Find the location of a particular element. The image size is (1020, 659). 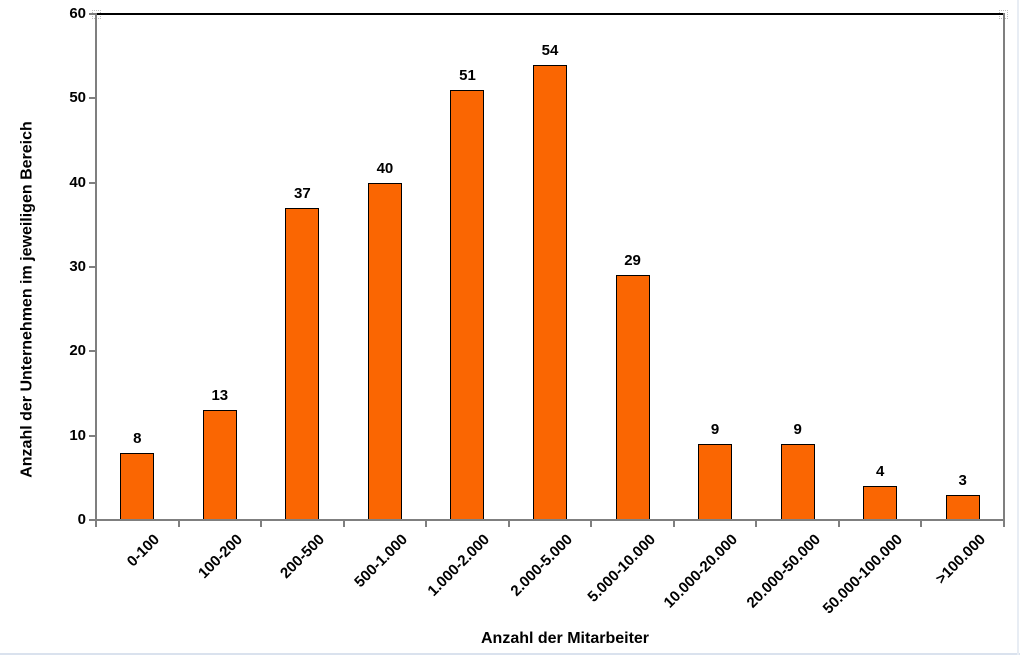

y-tick-label: 0 is located at coordinates (81, 519).